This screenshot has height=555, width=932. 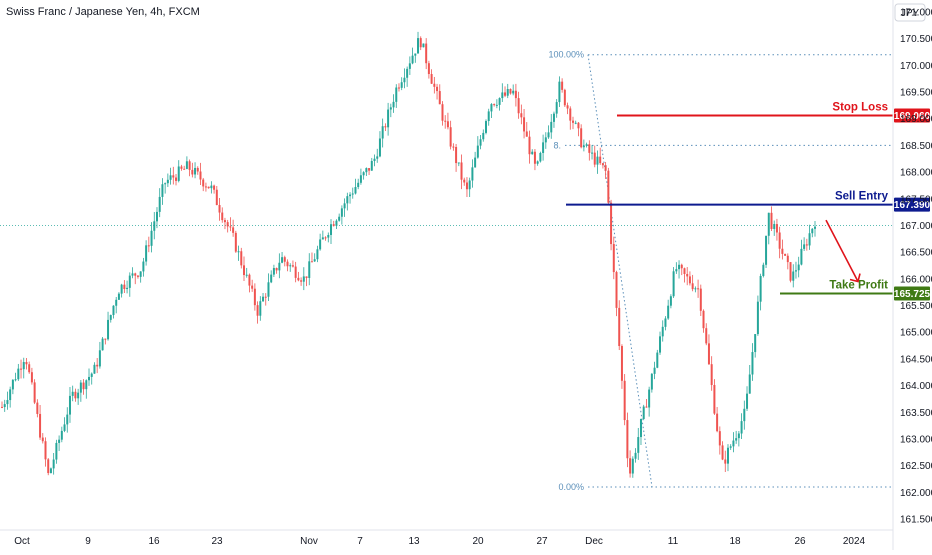 I want to click on x-tick-label: 9, so click(x=88, y=541).